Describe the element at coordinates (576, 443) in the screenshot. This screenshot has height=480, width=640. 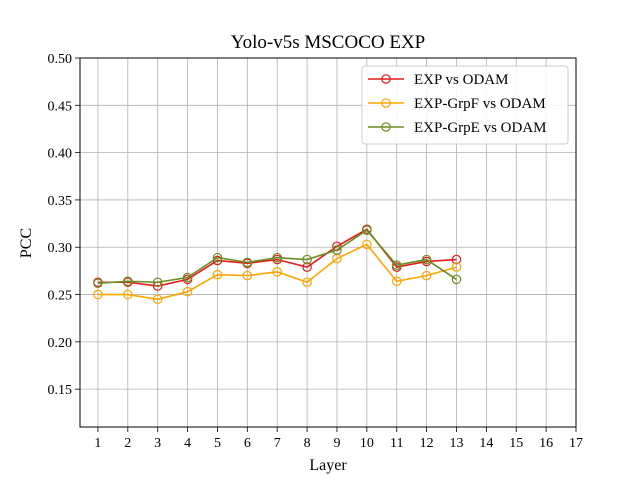
I see `x-tick-label: 17` at that location.